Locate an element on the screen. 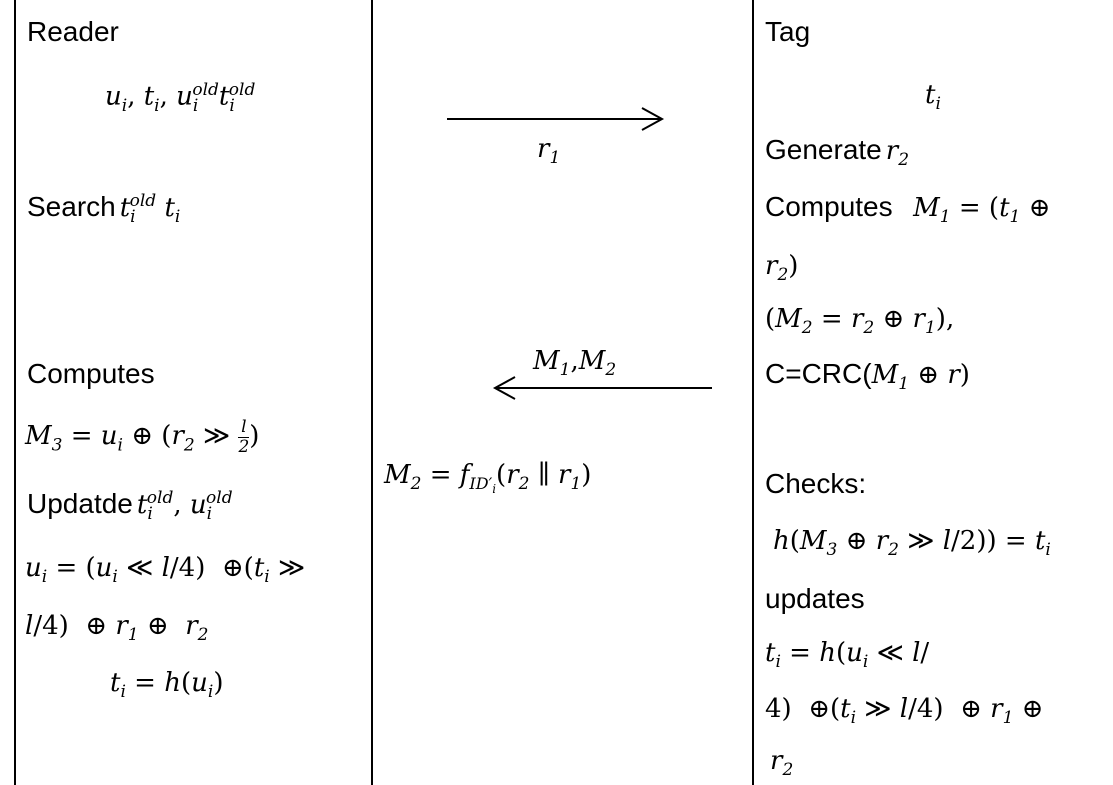  tag-generate-line: Generate r2 is located at coordinates (837, 152).